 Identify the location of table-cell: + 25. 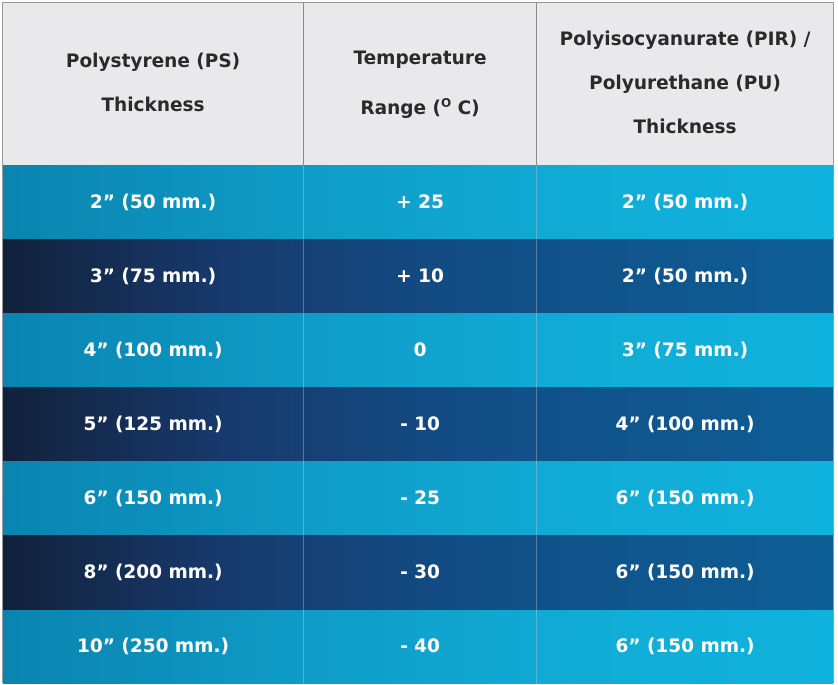
(420, 202).